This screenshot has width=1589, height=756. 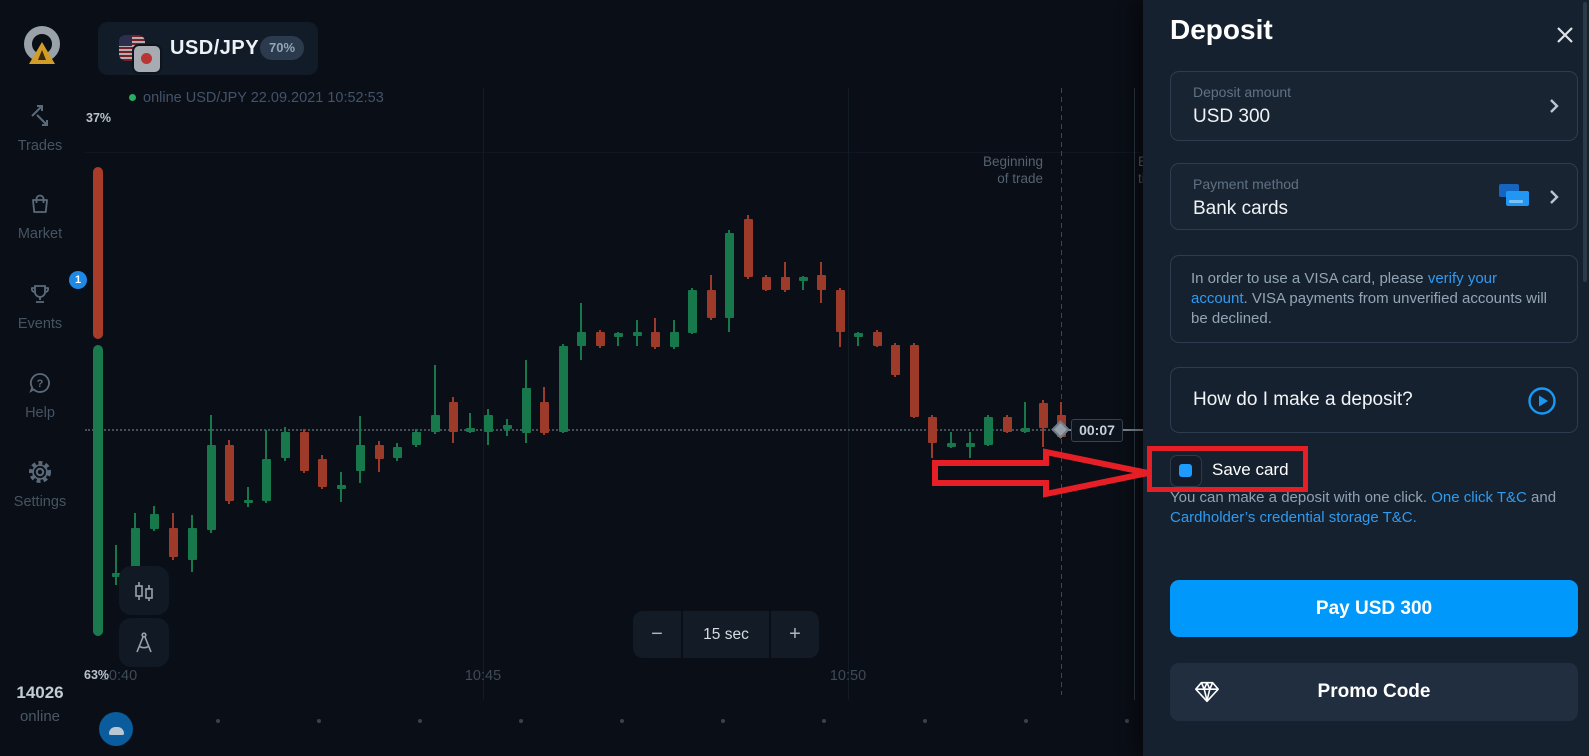 I want to click on app-logo, so click(x=42, y=46).